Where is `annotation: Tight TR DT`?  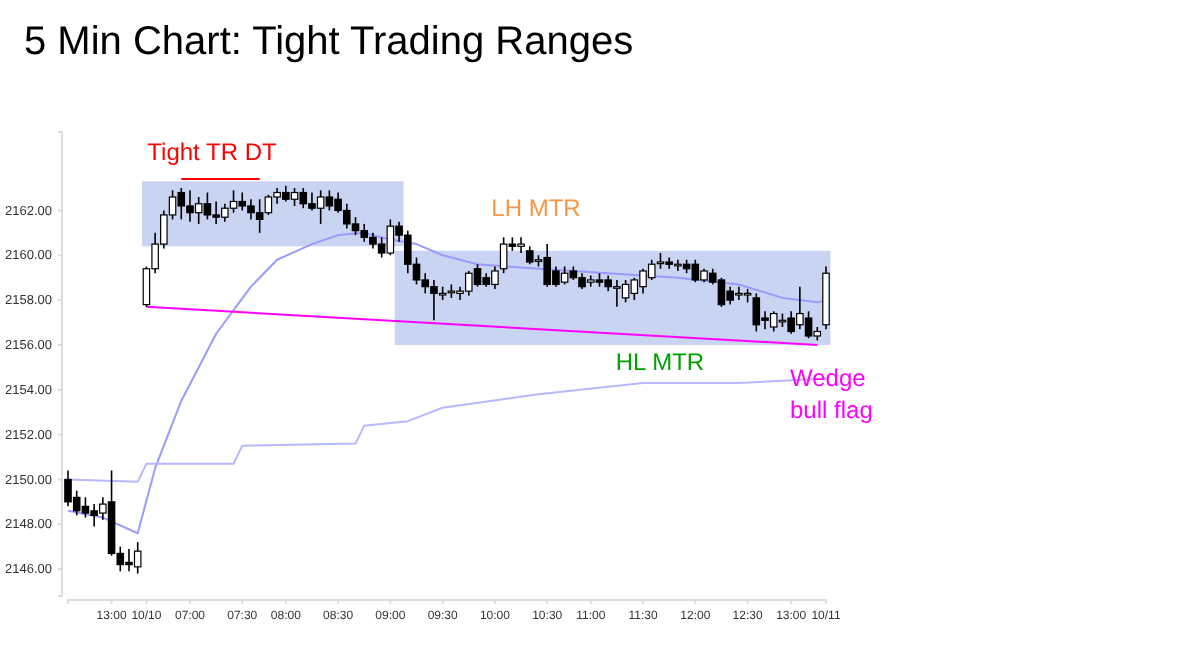 annotation: Tight TR DT is located at coordinates (212, 152).